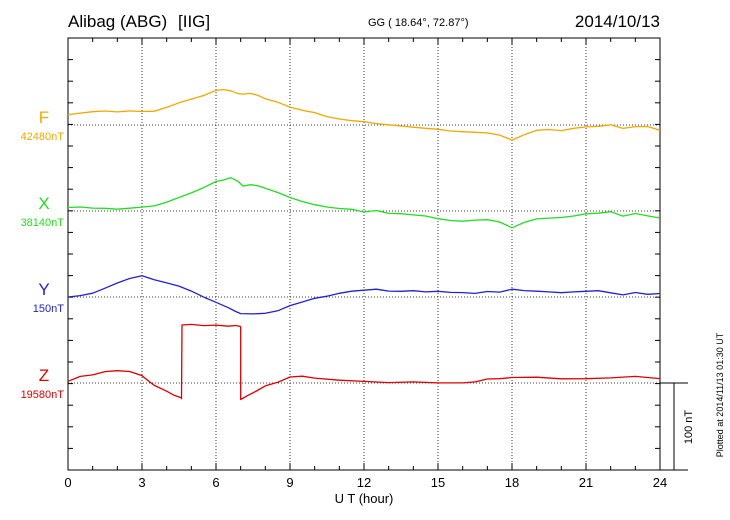 The image size is (730, 520). Describe the element at coordinates (43, 203) in the screenshot. I see `component-letter-X: X` at that location.